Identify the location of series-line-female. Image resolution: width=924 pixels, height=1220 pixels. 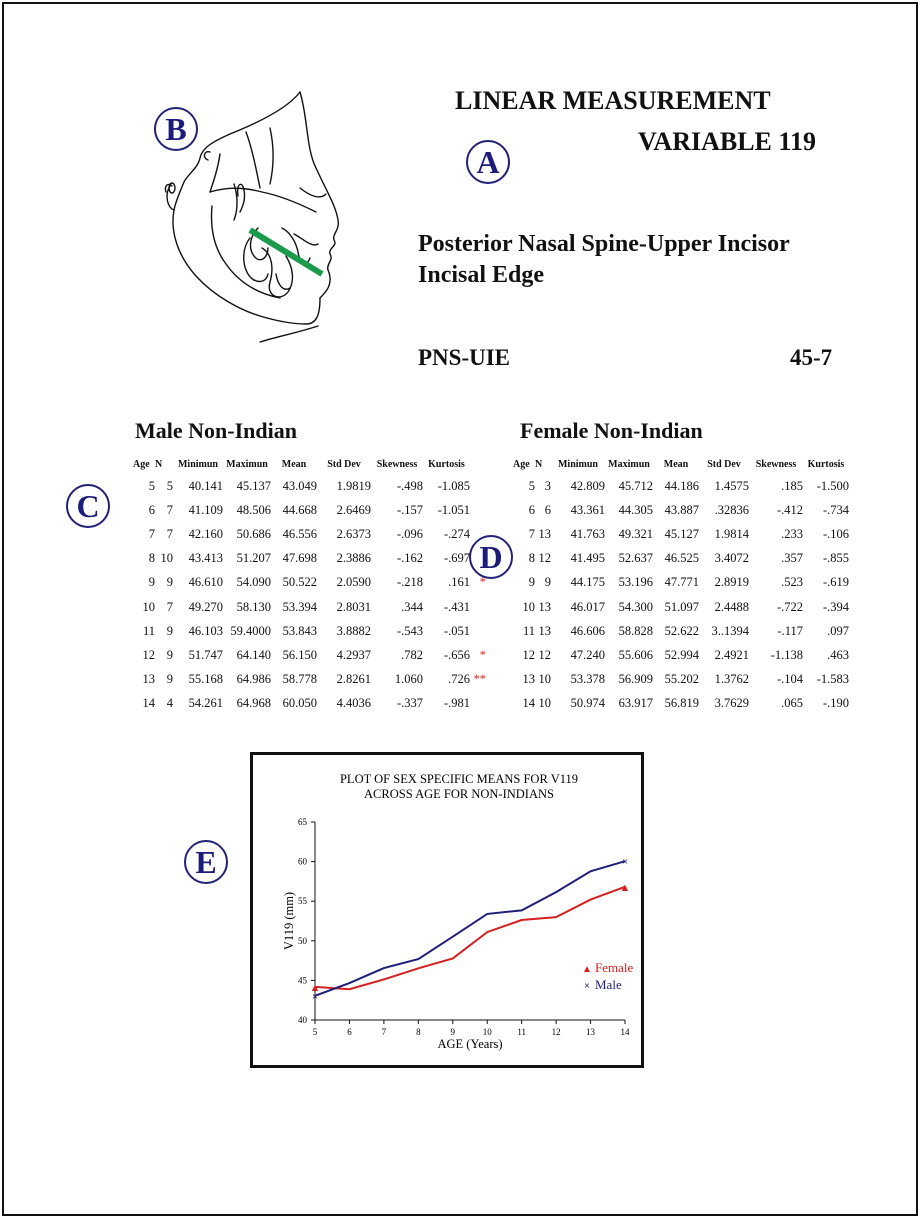
(470, 938).